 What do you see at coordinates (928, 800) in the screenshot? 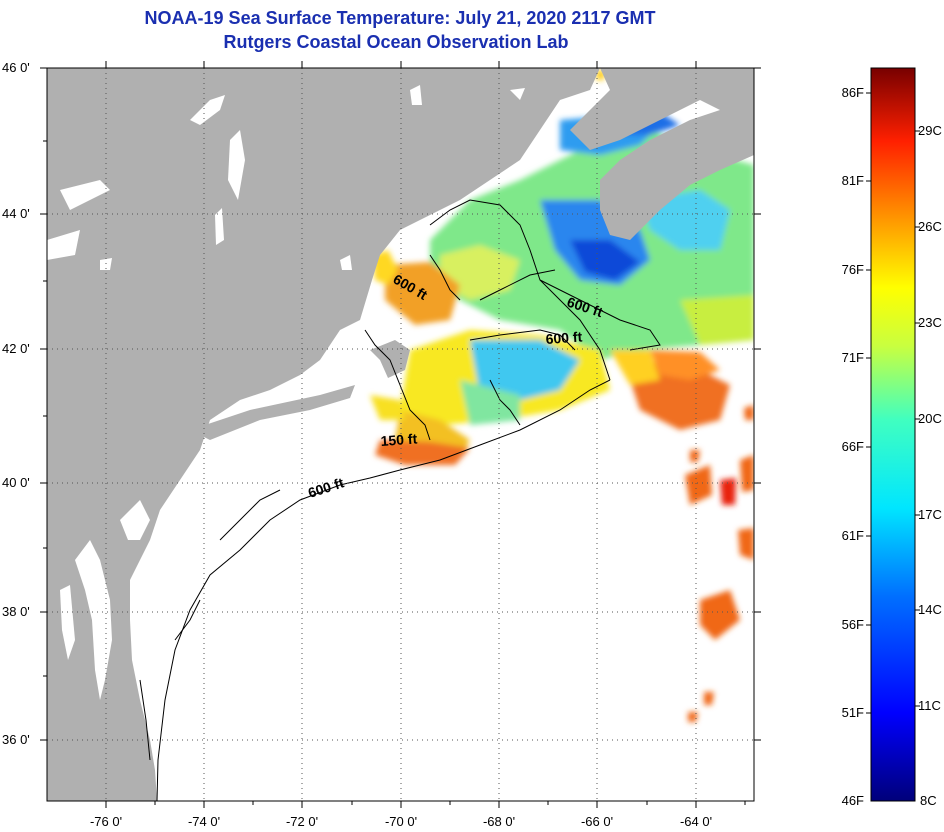
I see `colorbar-label-c: 8C` at bounding box center [928, 800].